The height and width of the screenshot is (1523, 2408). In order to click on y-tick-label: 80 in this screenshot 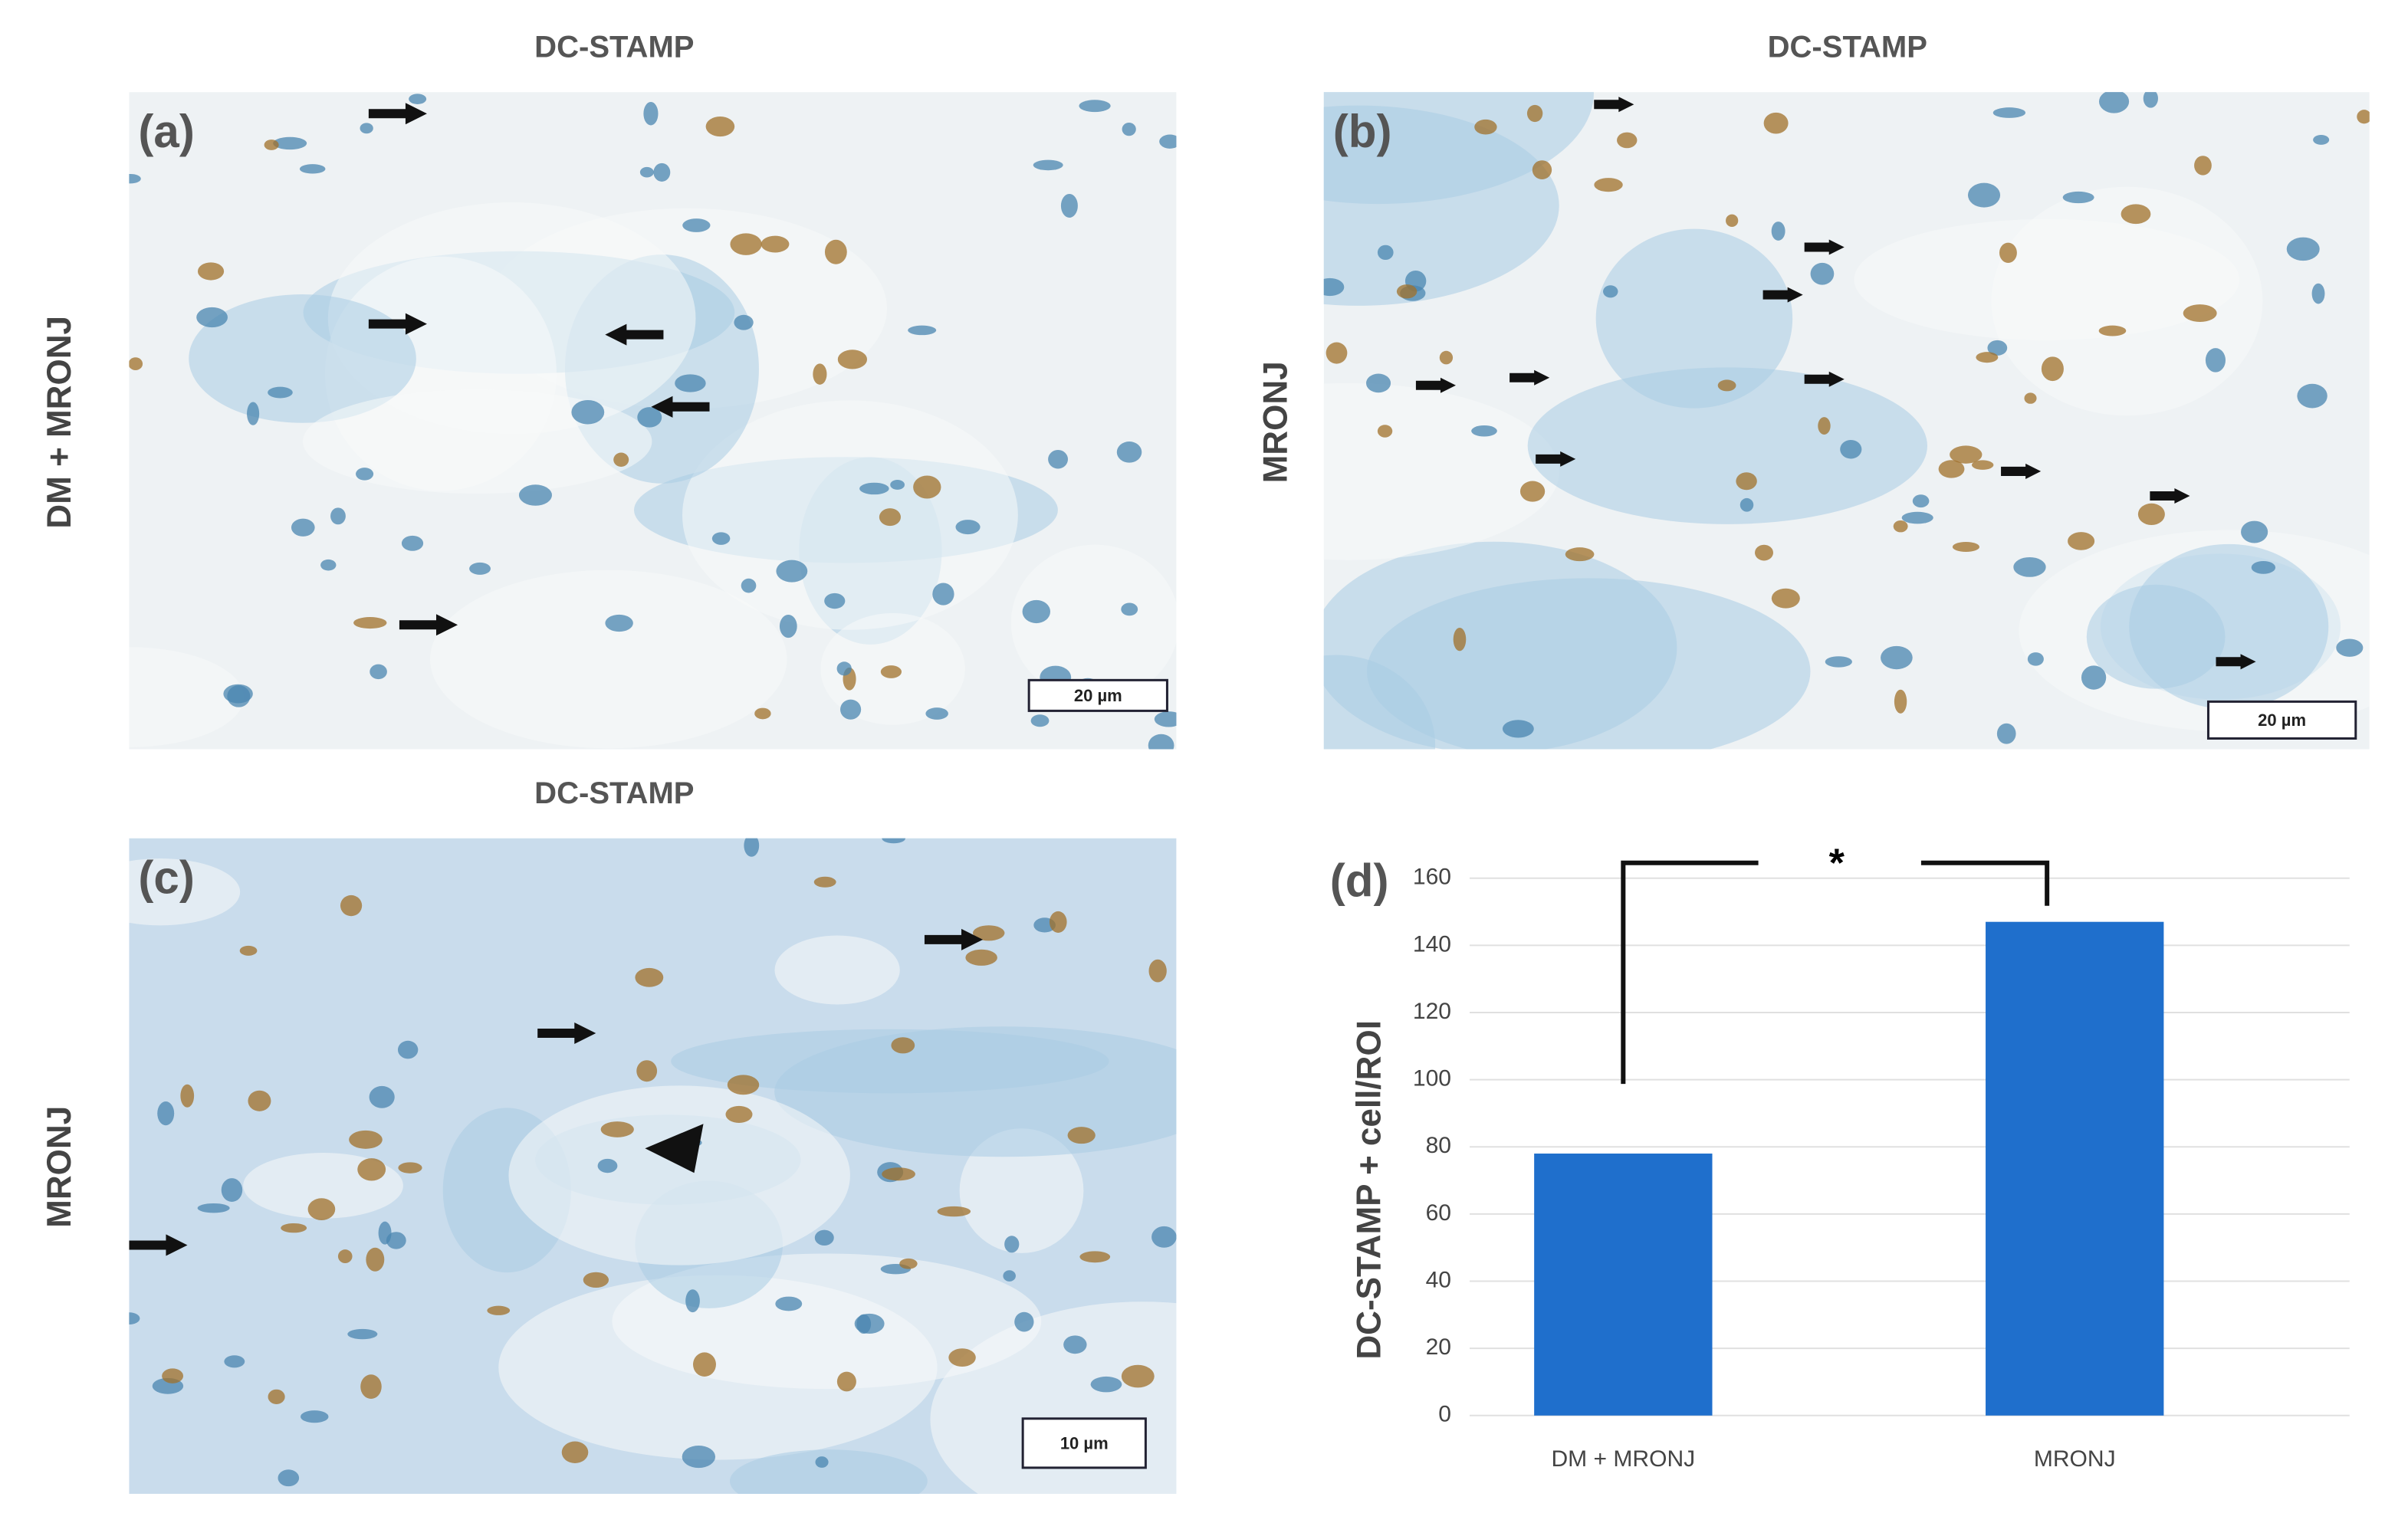, I will do `click(1438, 1146)`.